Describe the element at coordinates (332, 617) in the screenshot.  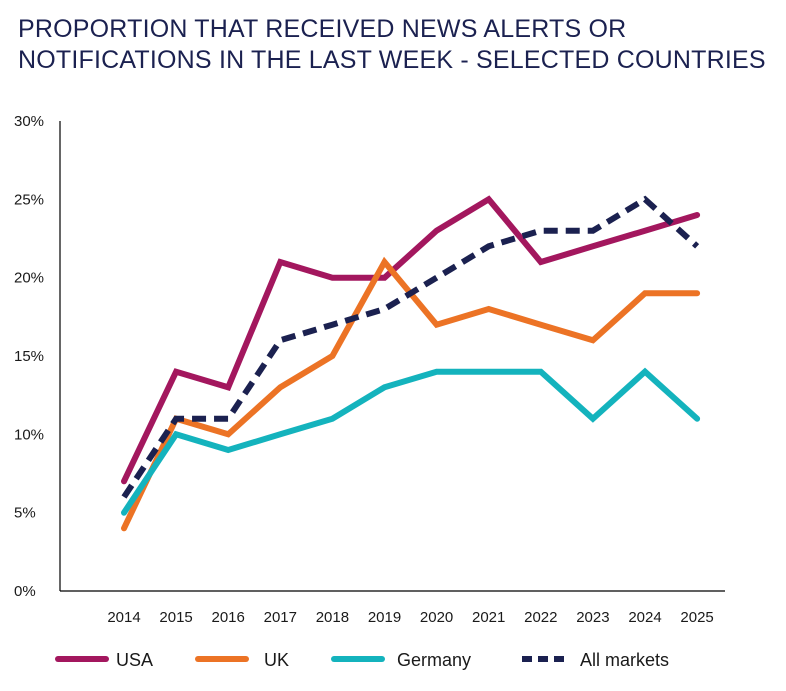
I see `x-tick-label: 2018` at that location.